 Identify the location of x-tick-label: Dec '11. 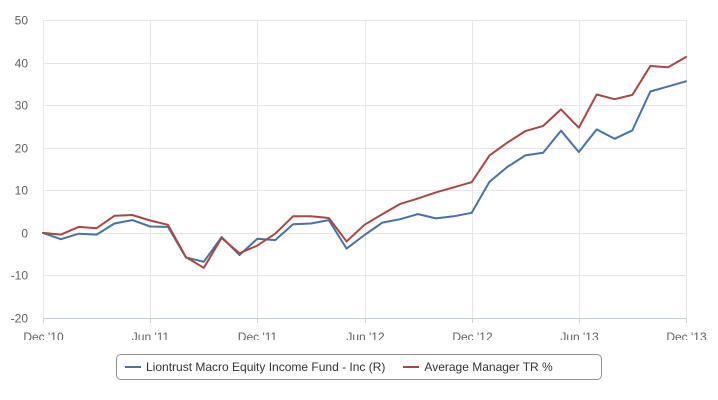
(258, 335).